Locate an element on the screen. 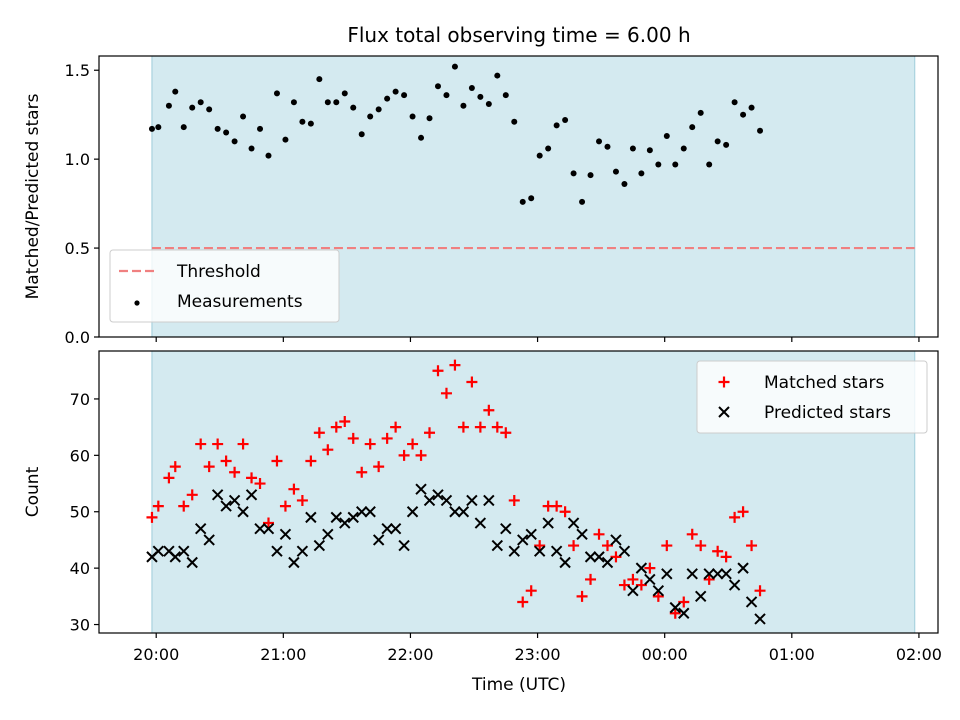 The image size is (960, 720). series-predicted-stars is located at coordinates (456, 554).